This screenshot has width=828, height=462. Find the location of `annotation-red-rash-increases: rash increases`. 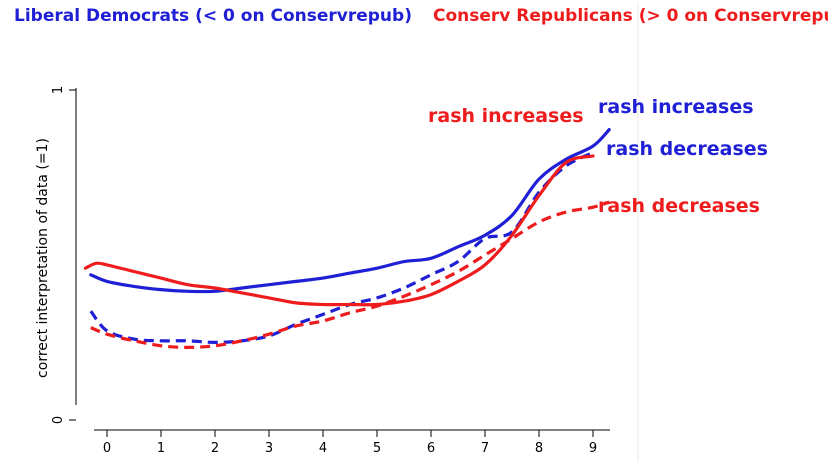

annotation-red-rash-increases: rash increases is located at coordinates (506, 116).